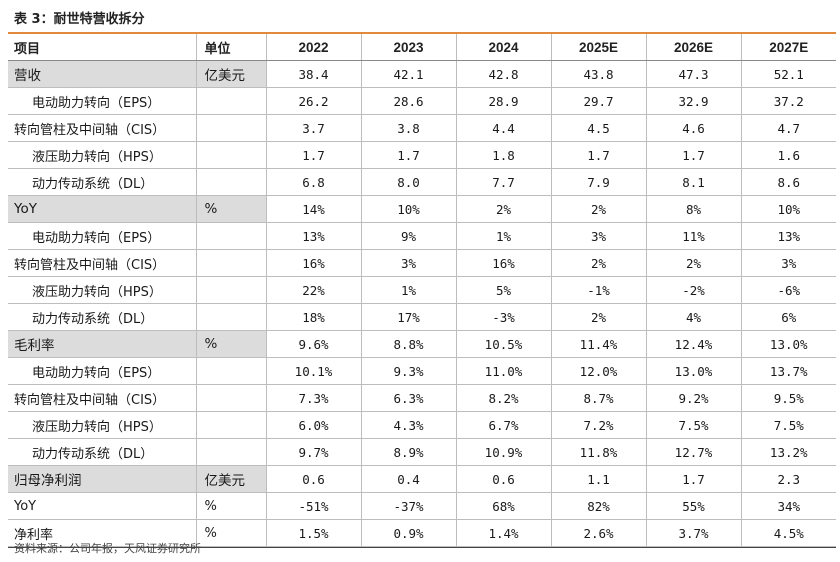 This screenshot has height=562, width=840. What do you see at coordinates (599, 74) in the screenshot?
I see `value-cell: 43.8` at bounding box center [599, 74].